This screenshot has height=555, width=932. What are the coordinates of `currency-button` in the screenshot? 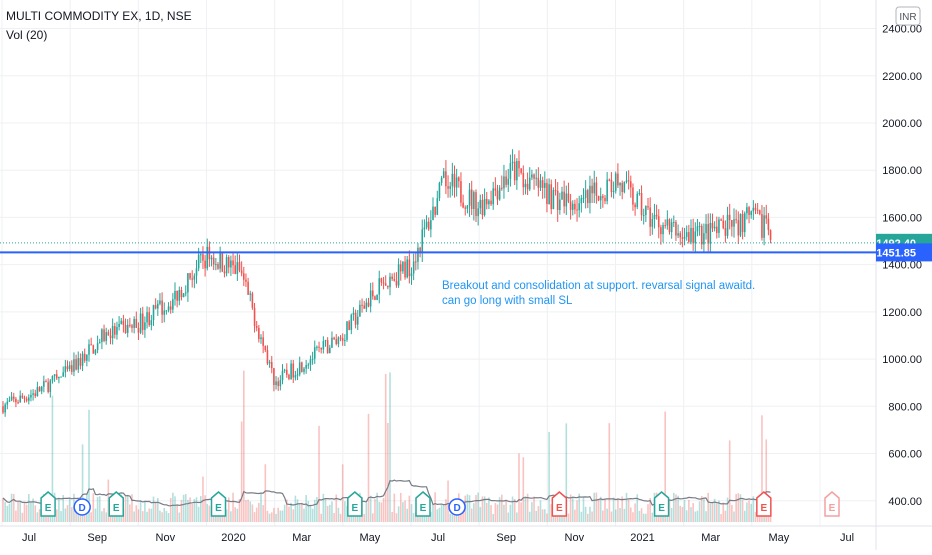 It's located at (908, 16).